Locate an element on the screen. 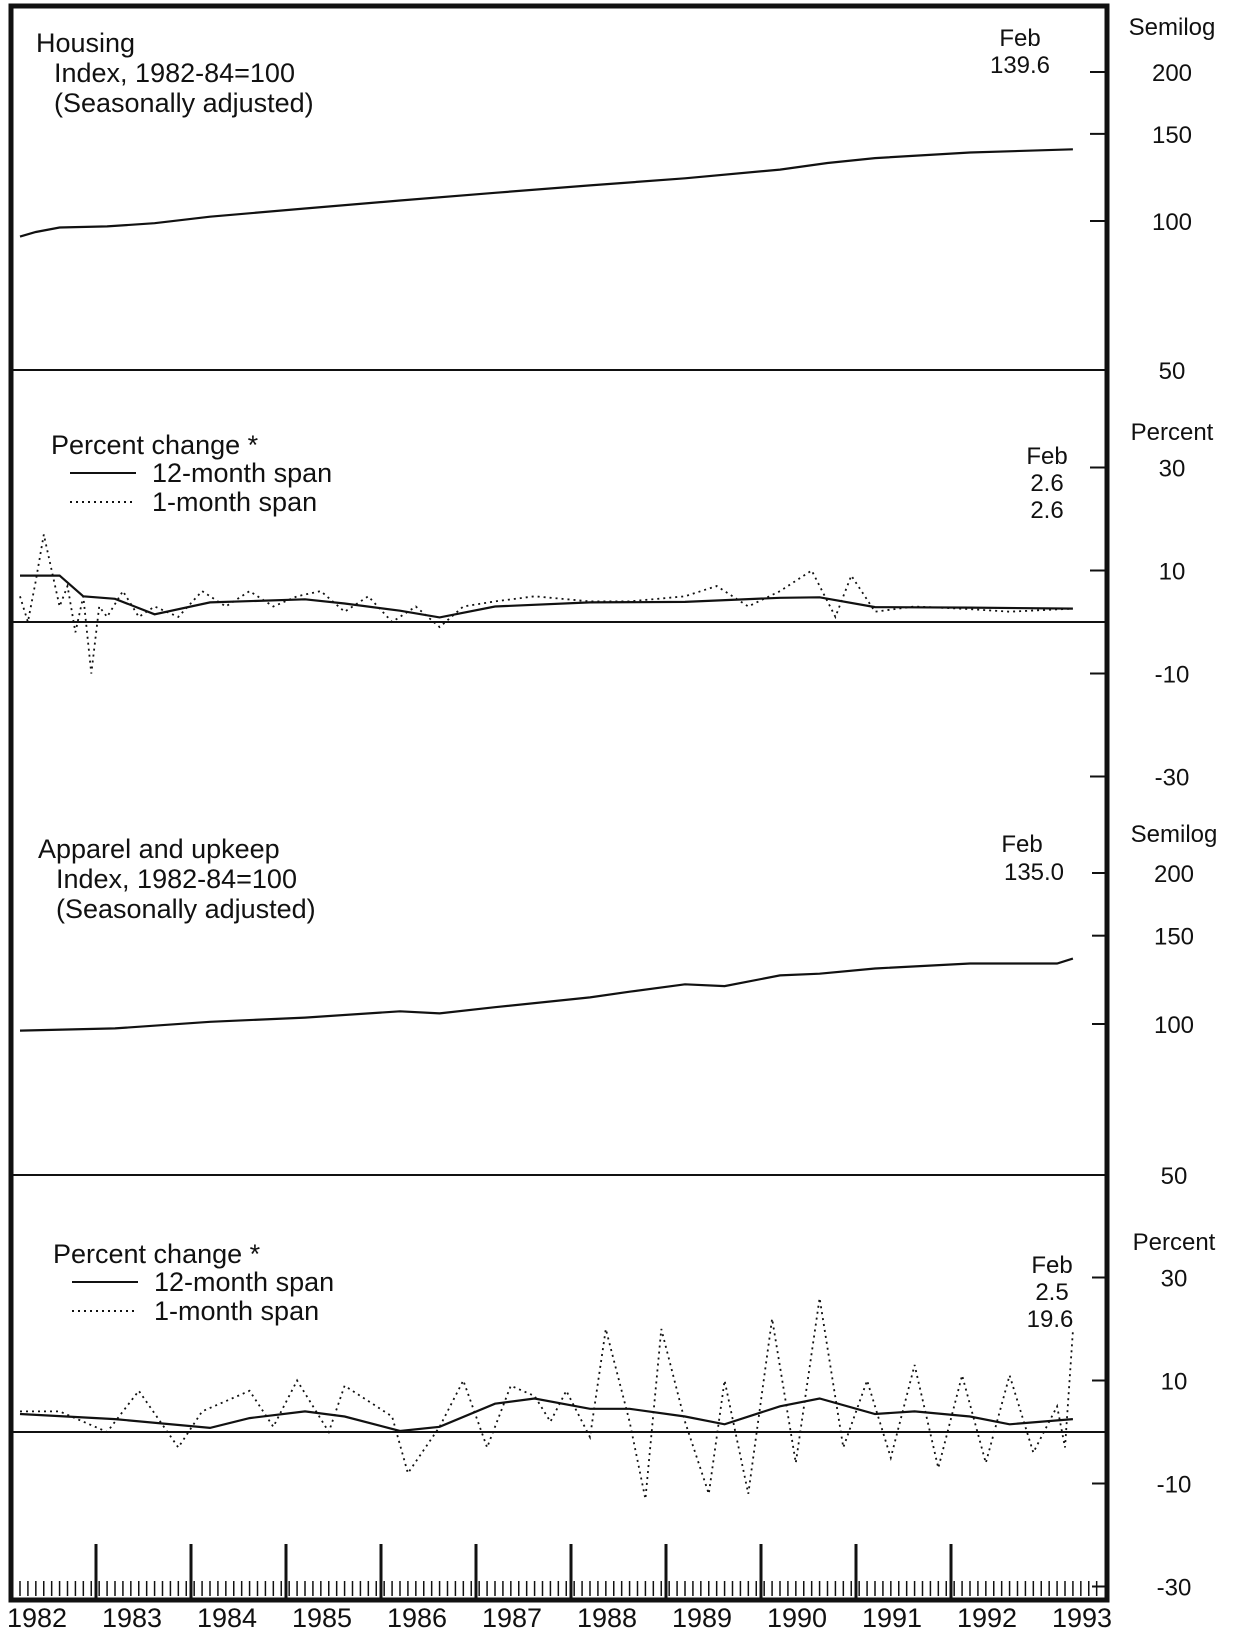 The height and width of the screenshot is (1631, 1239). chart-title: Apparel and upkeep is located at coordinates (159, 849).